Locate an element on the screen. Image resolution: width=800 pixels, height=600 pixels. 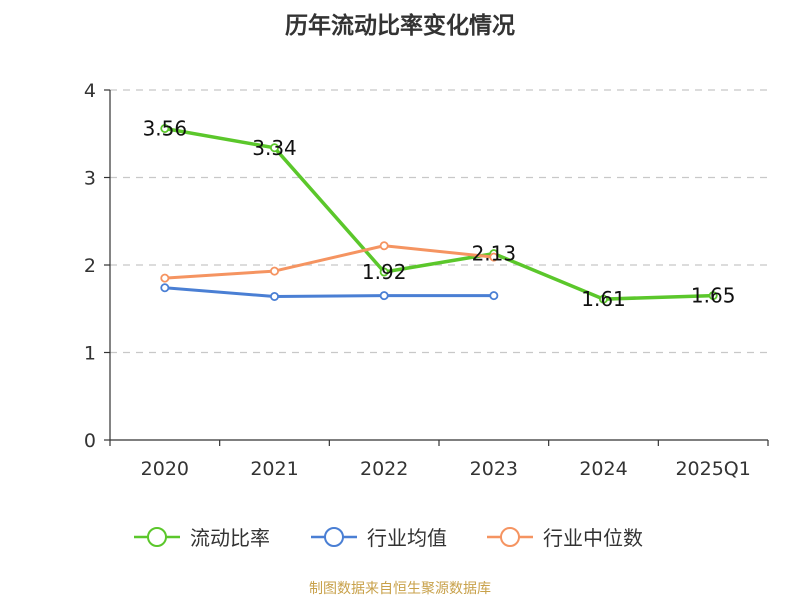
legend: 流动比率 行业均值 行业中位数 is located at coordinates (388, 538).